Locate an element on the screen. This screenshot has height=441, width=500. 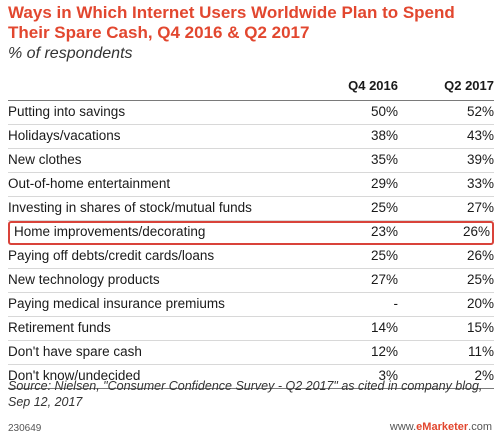
value-q4-2016: 35% is located at coordinates (384, 159).